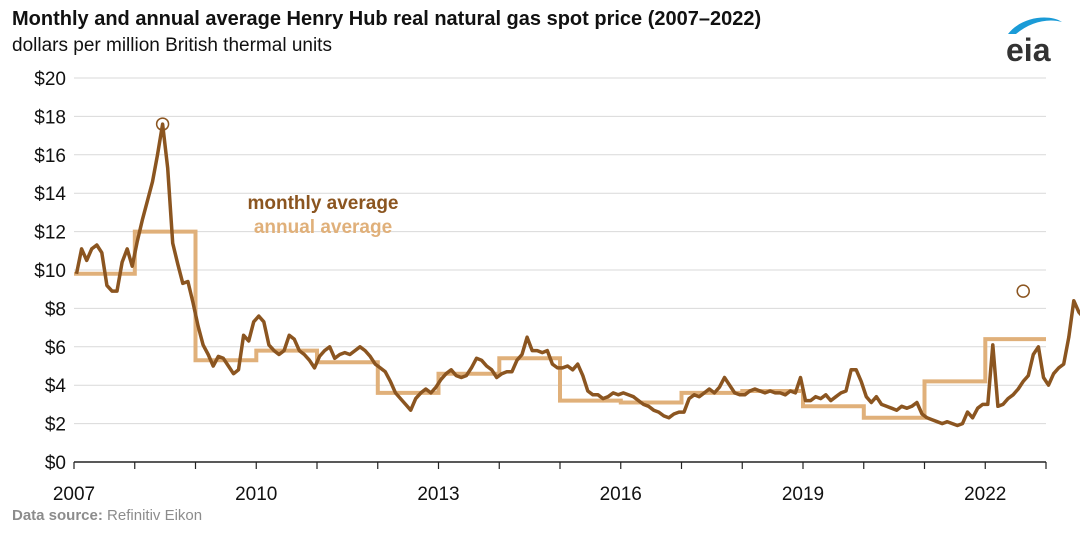  What do you see at coordinates (55, 348) in the screenshot?
I see `y-tick-label: $6` at bounding box center [55, 348].